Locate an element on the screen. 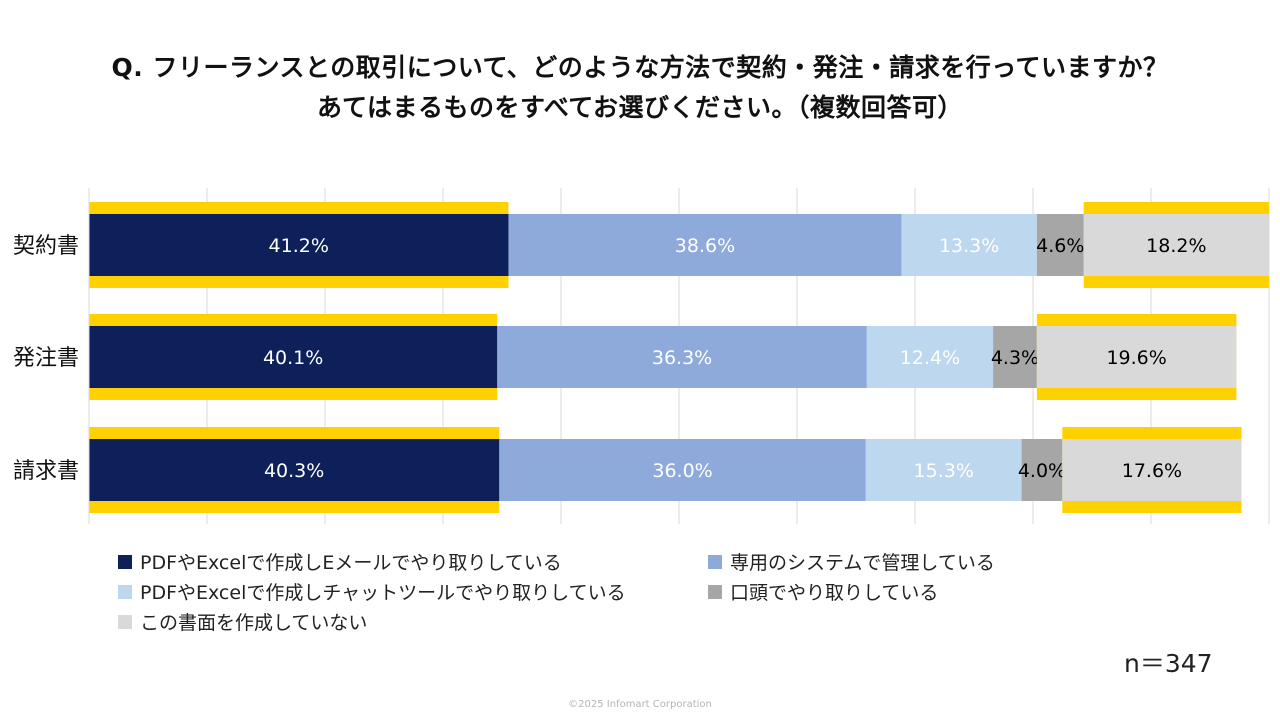 The image size is (1280, 720). legend-label-system: 専用のシステムで管理している is located at coordinates (862, 563).